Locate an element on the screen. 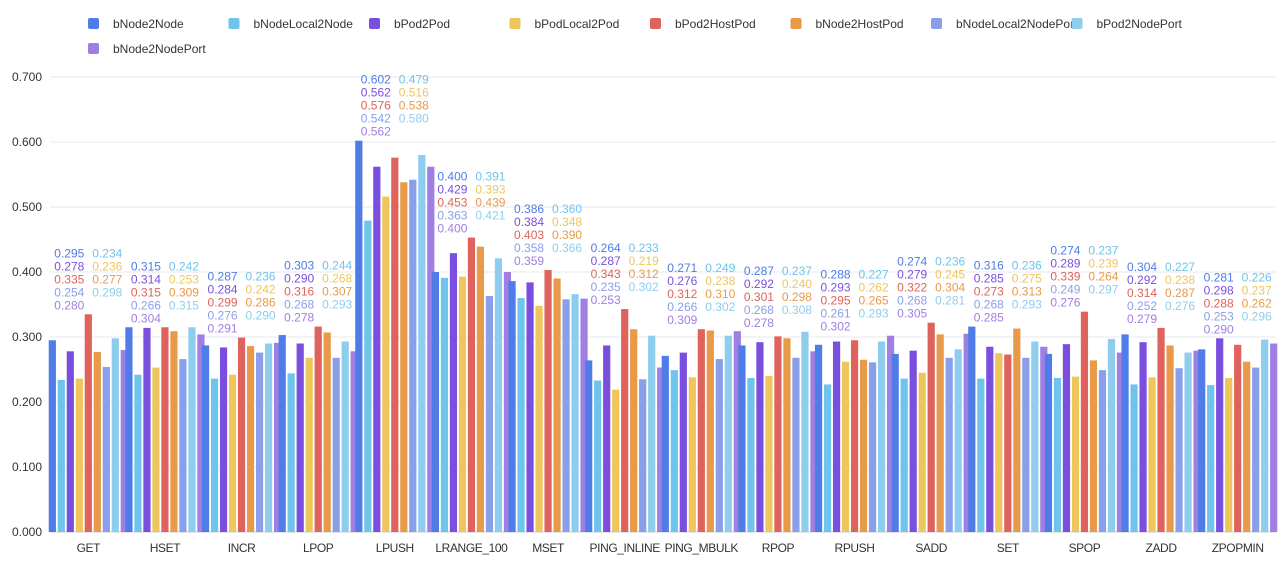 The width and height of the screenshot is (1280, 563). data-label: 0.238 is located at coordinates (720, 281).